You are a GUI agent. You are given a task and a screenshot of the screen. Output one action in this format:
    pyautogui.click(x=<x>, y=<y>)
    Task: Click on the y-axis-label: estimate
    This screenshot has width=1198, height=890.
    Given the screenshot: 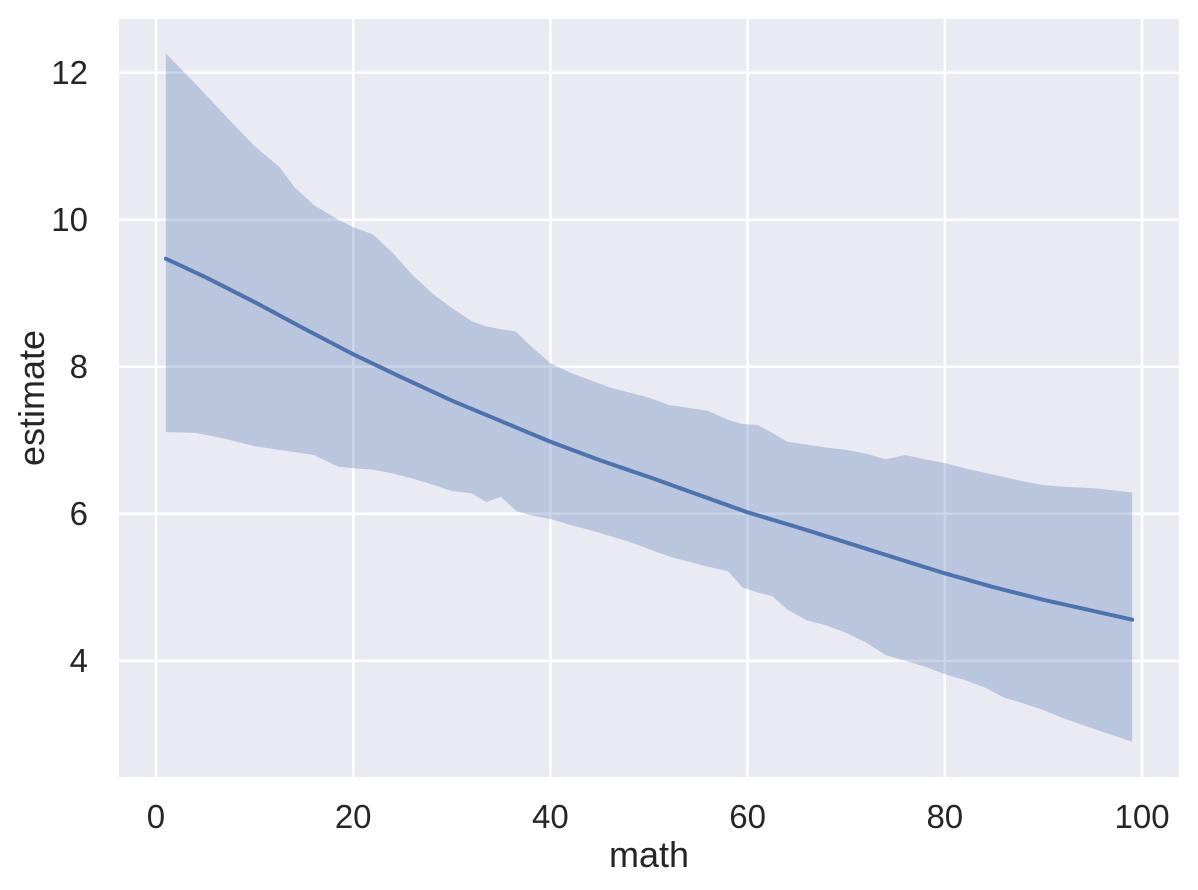 What is the action you would take?
    pyautogui.click(x=31, y=398)
    